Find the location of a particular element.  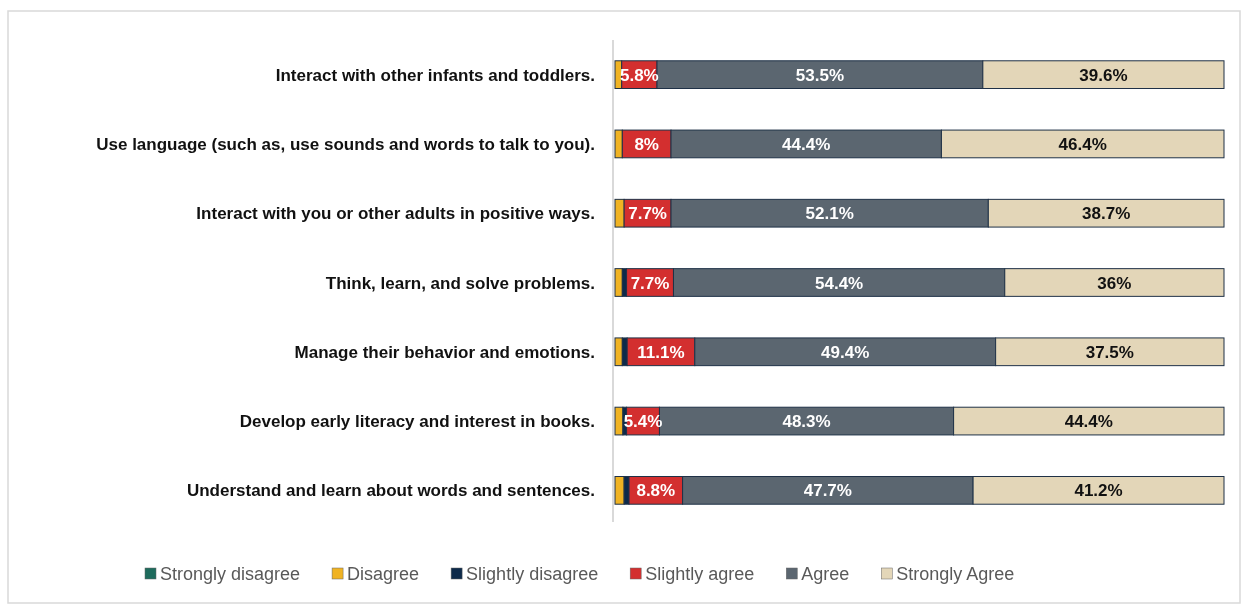

data-label: 39.6% is located at coordinates (1103, 75).